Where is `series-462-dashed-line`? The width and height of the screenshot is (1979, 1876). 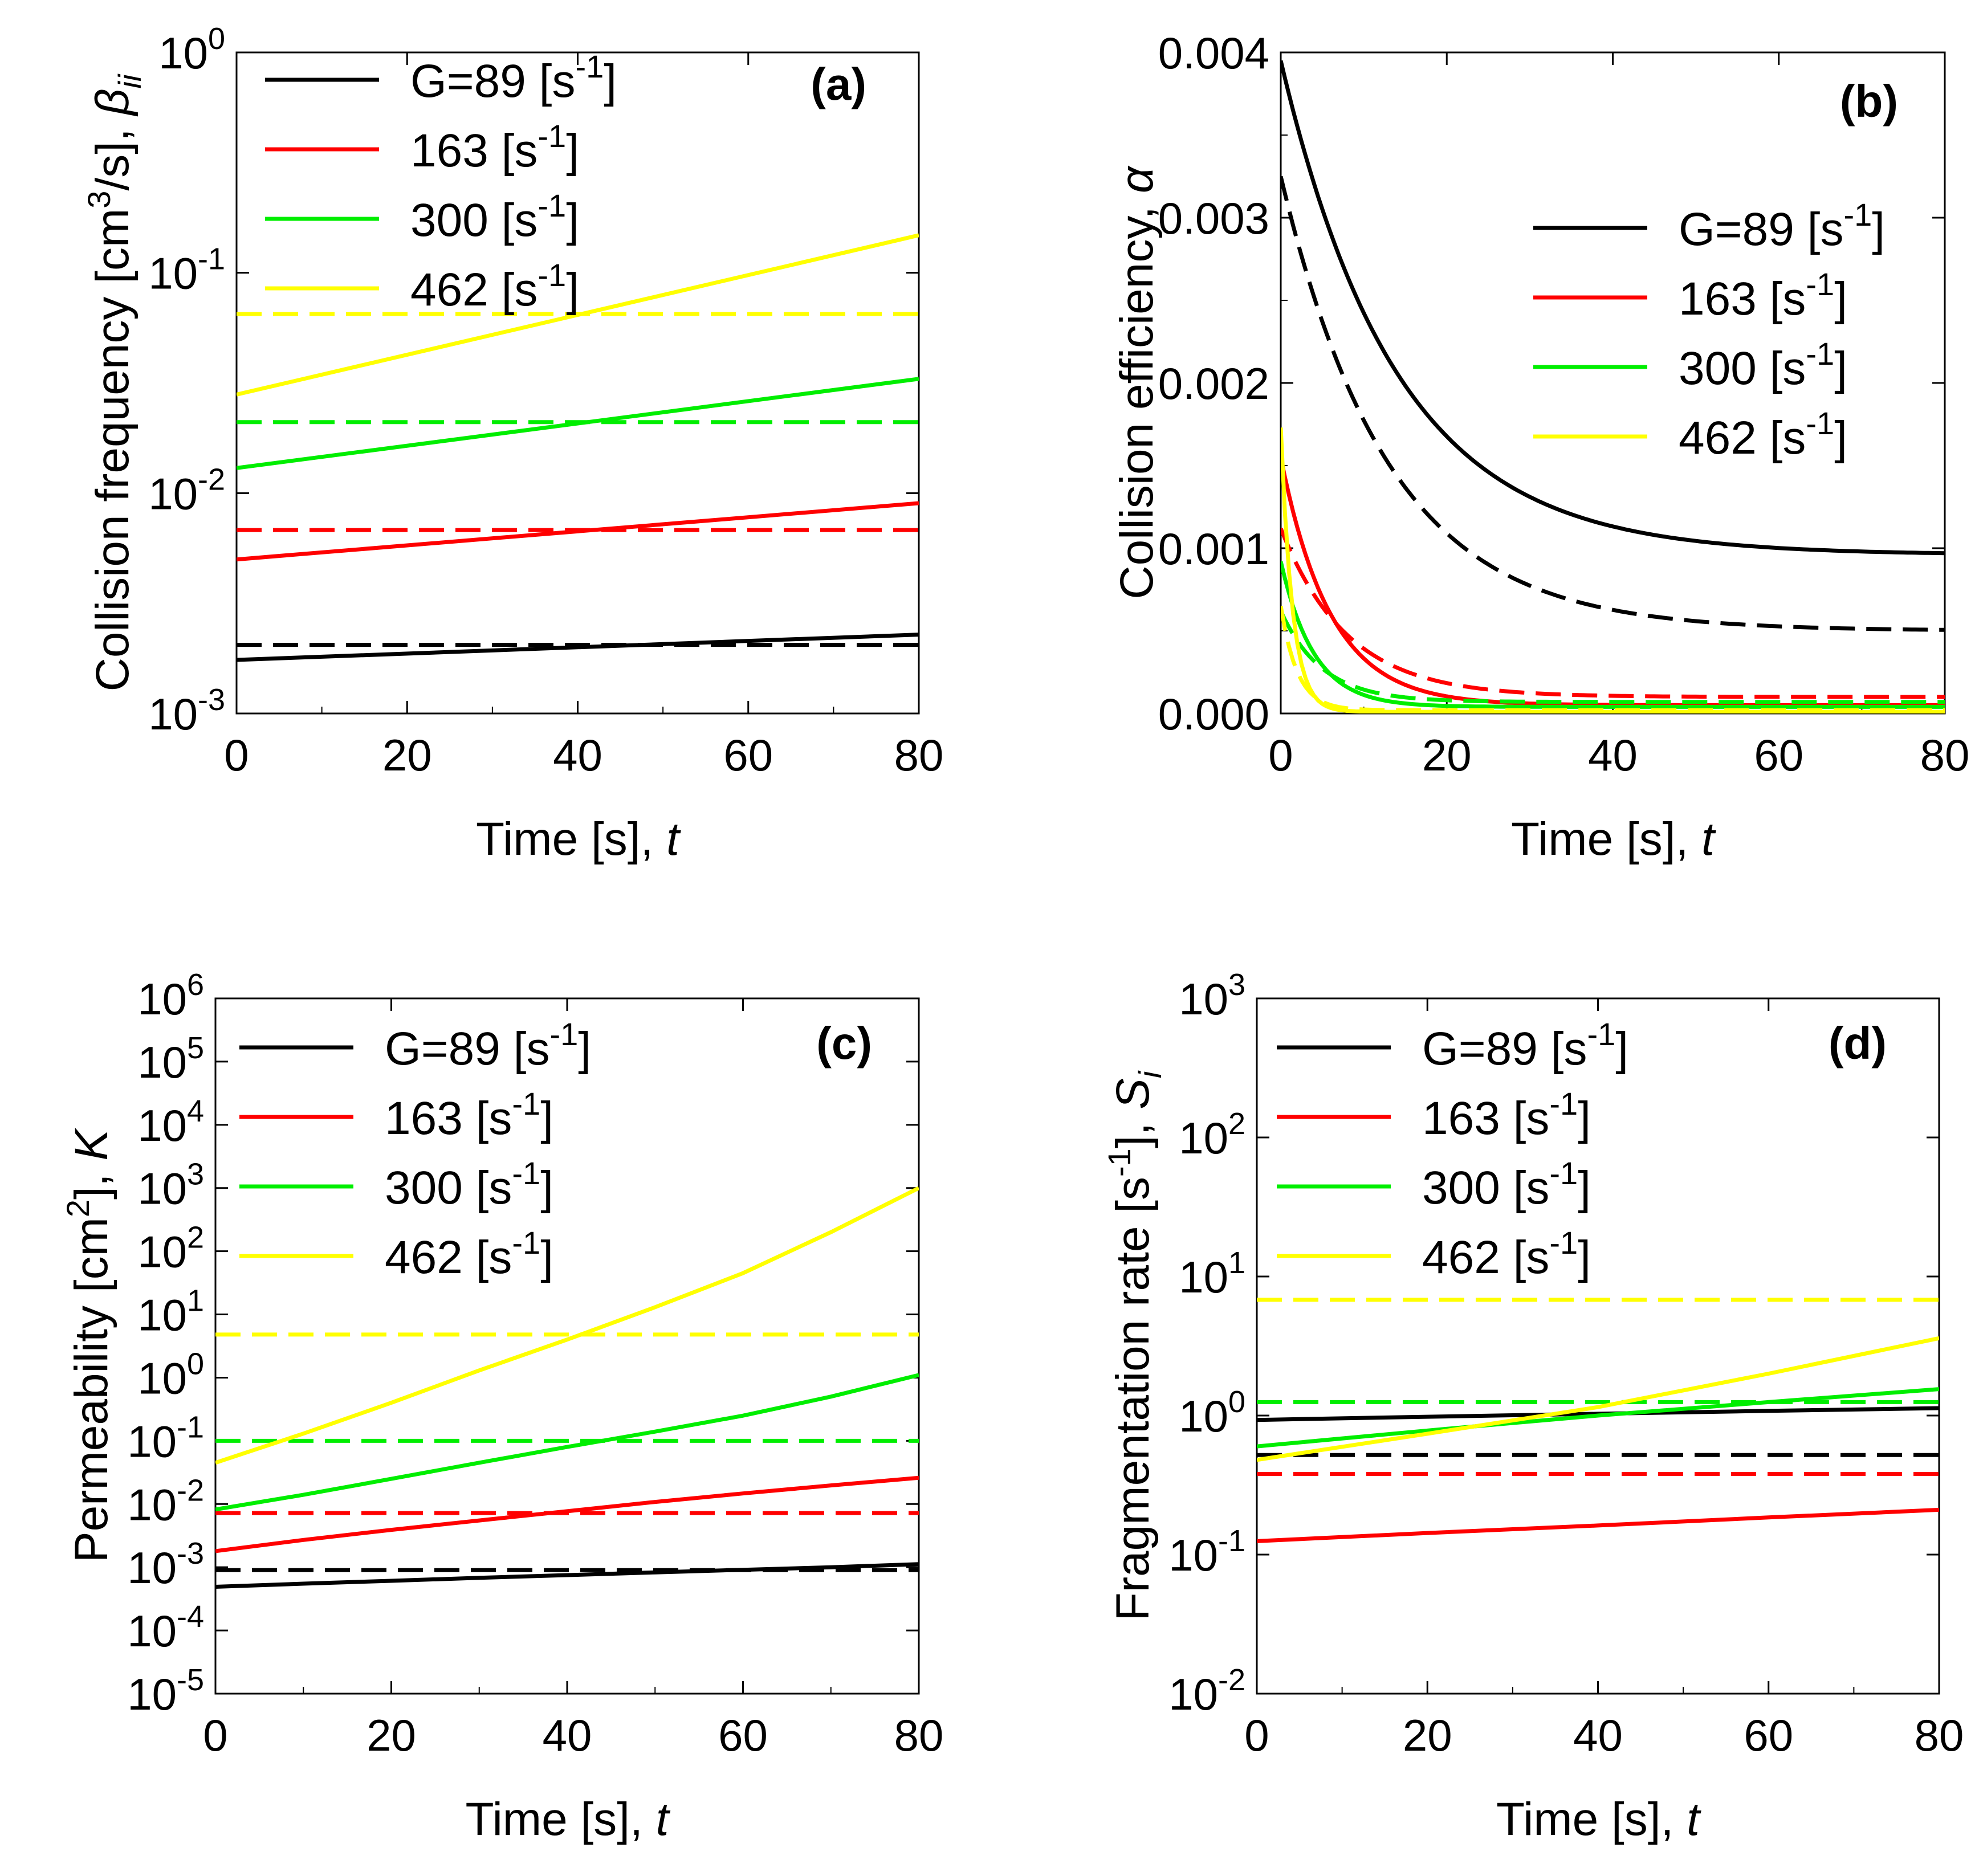 series-462-dashed-line is located at coordinates (1613, 658).